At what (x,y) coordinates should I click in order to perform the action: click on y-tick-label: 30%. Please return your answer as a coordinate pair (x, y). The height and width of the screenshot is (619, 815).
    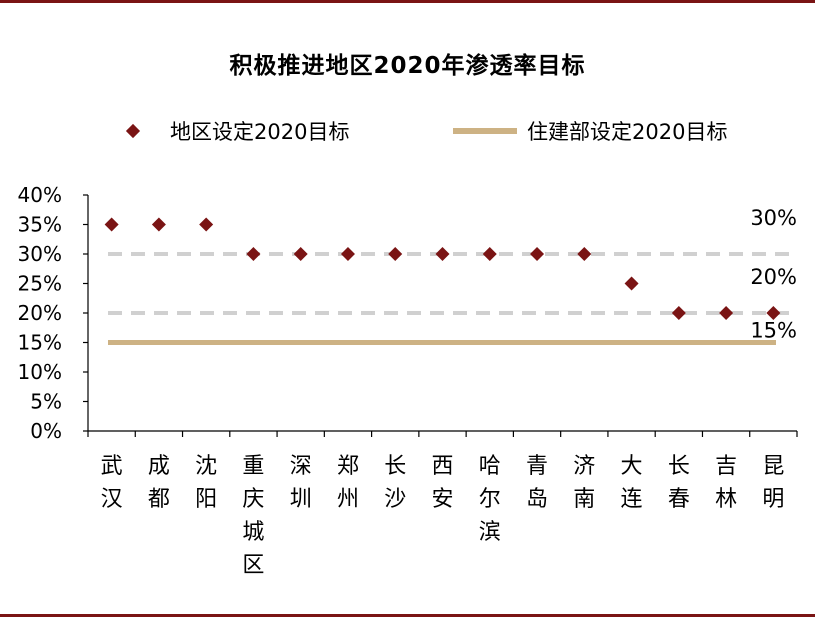
    Looking at the image, I should click on (40, 254).